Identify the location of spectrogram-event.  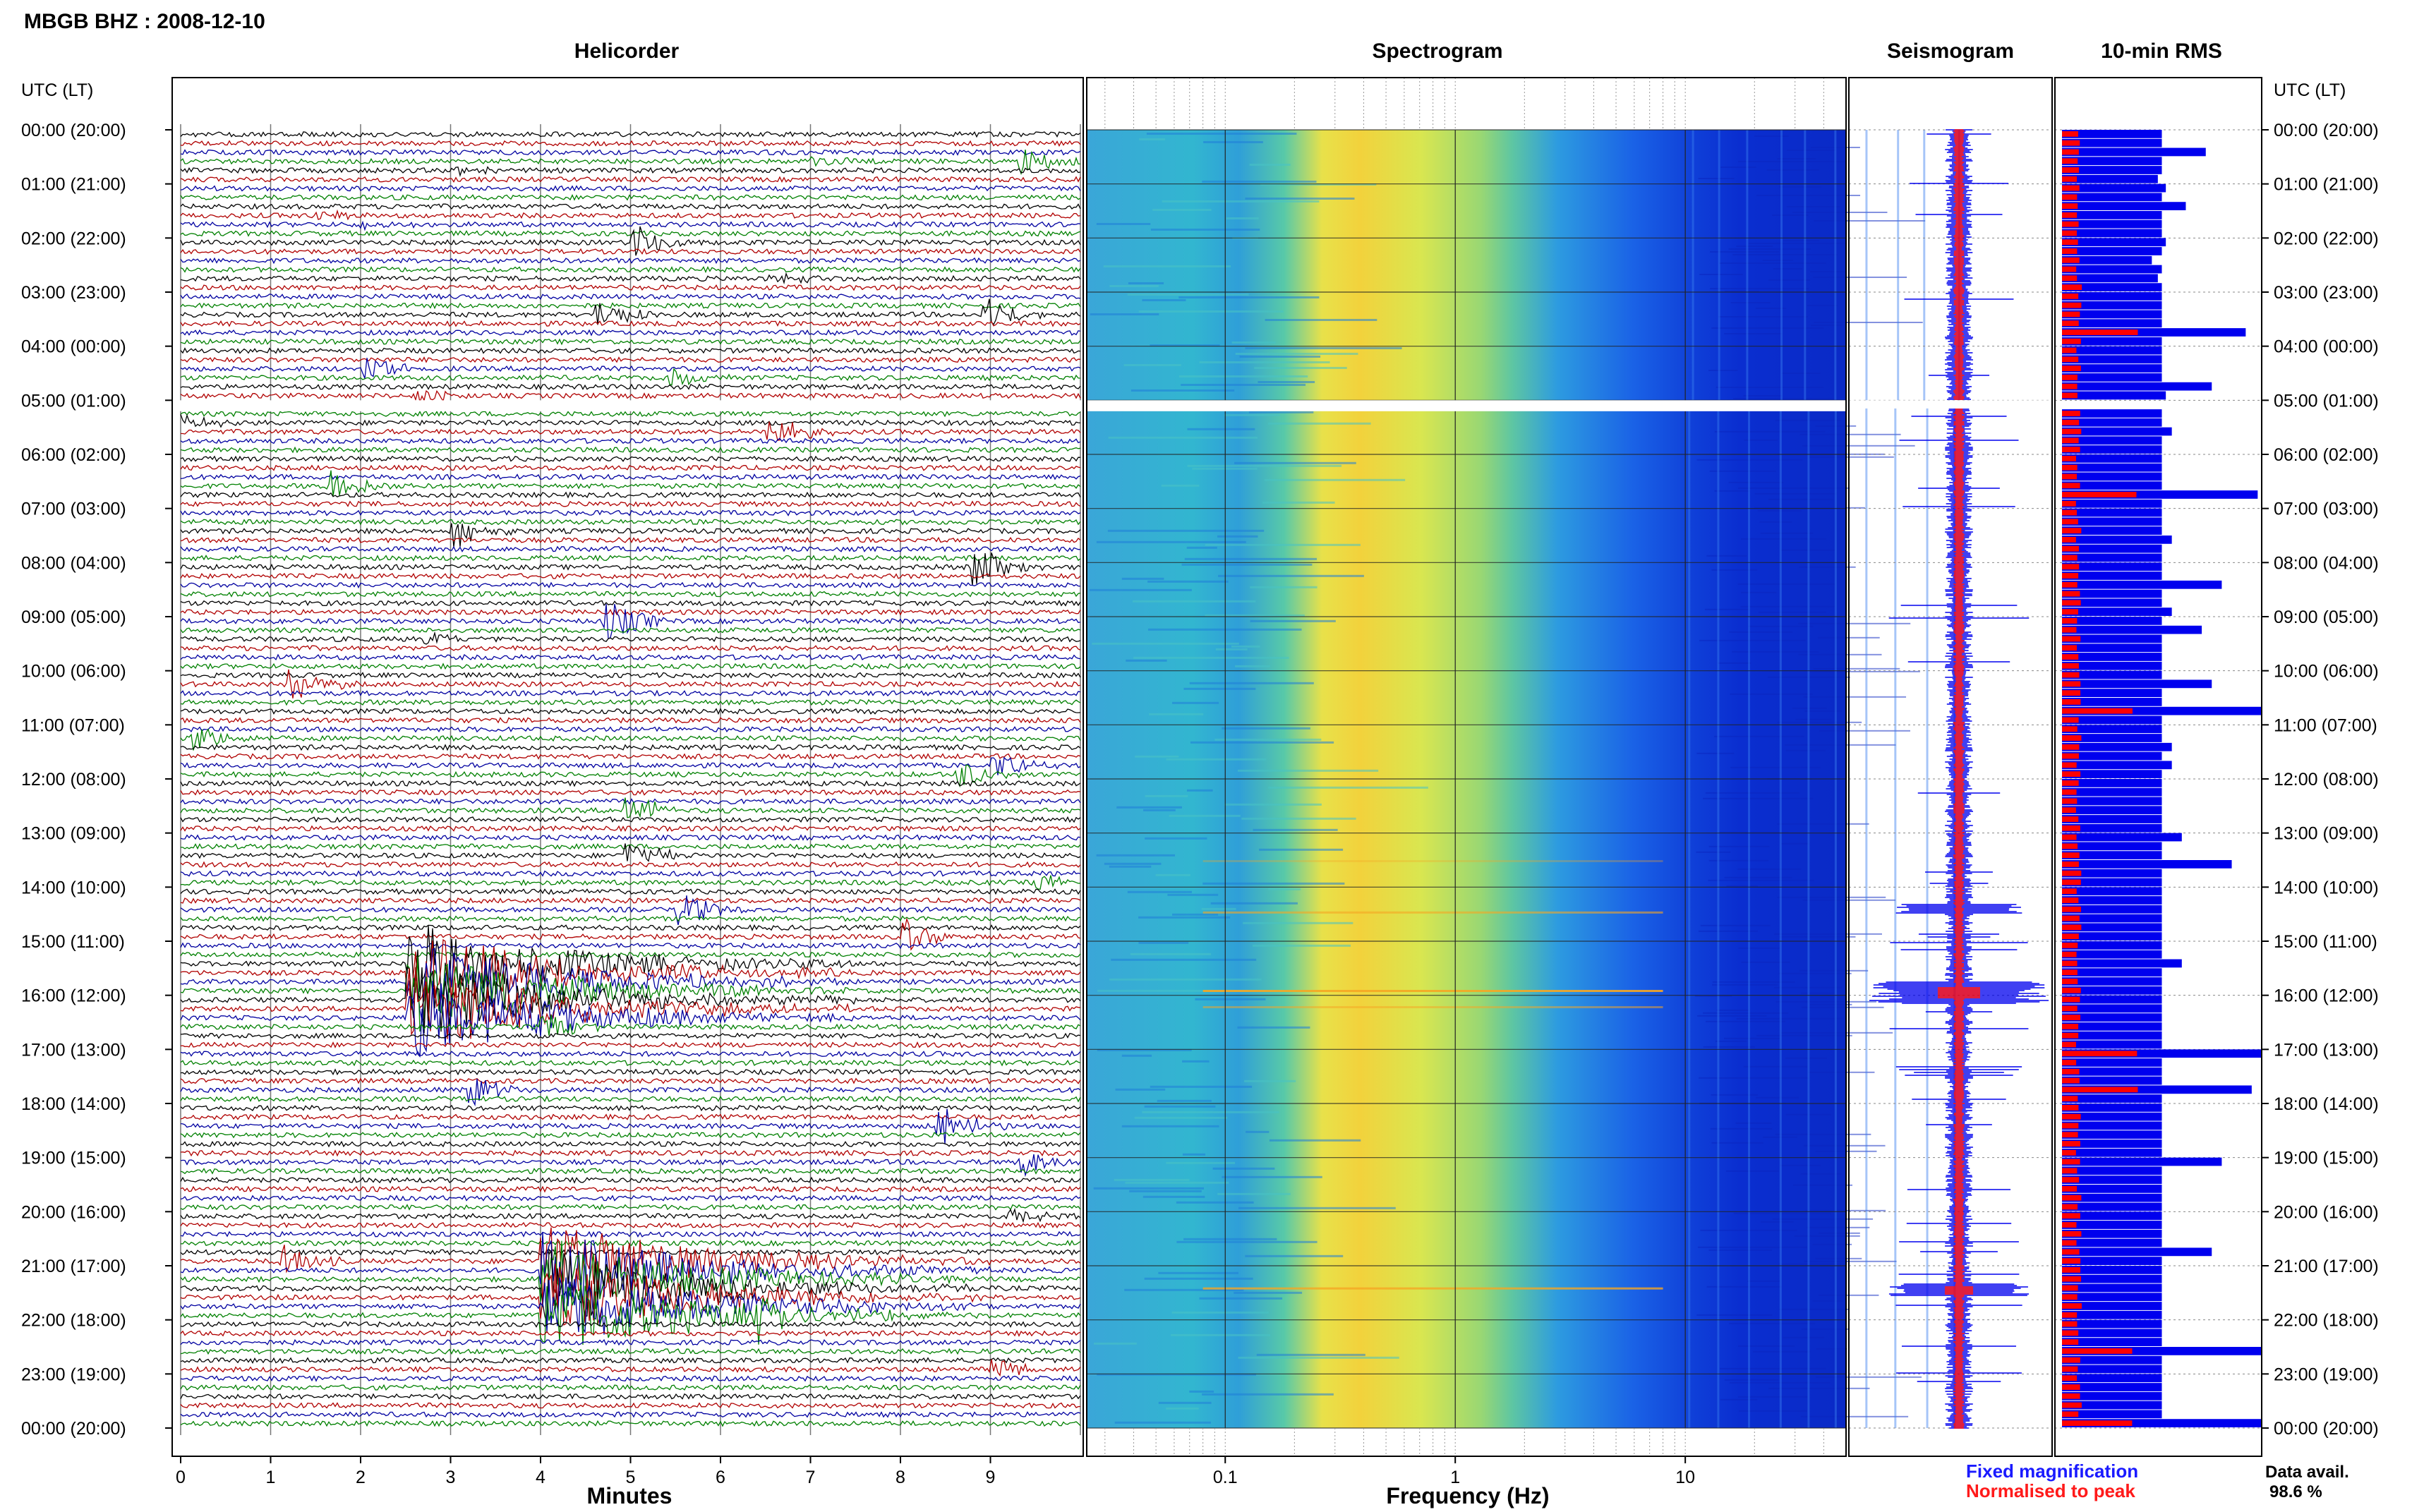
(1432, 991).